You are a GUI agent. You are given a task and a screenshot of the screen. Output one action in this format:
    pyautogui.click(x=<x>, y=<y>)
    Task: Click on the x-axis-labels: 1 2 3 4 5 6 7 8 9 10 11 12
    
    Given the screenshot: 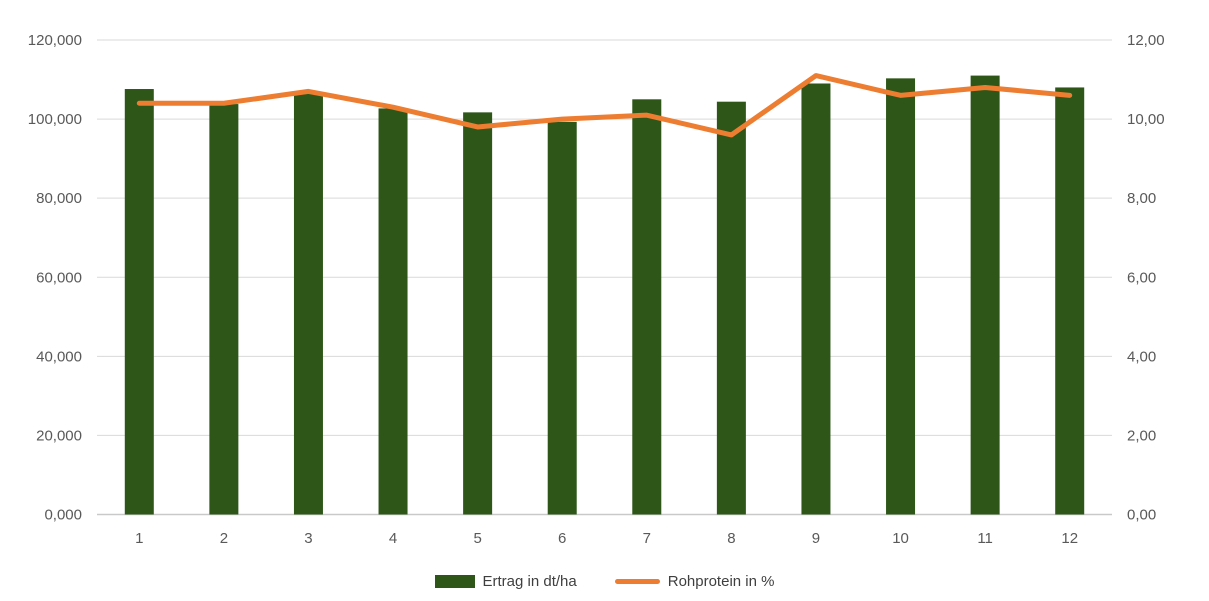 What is the action you would take?
    pyautogui.click(x=606, y=538)
    